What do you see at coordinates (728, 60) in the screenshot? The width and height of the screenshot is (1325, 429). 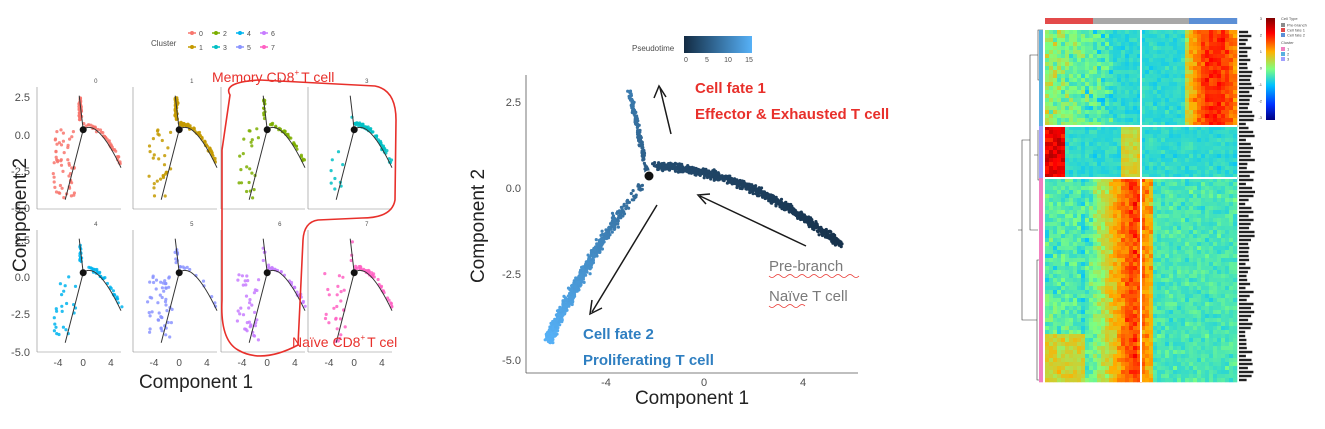 I see `pseudotime-tick-10: 10` at bounding box center [728, 60].